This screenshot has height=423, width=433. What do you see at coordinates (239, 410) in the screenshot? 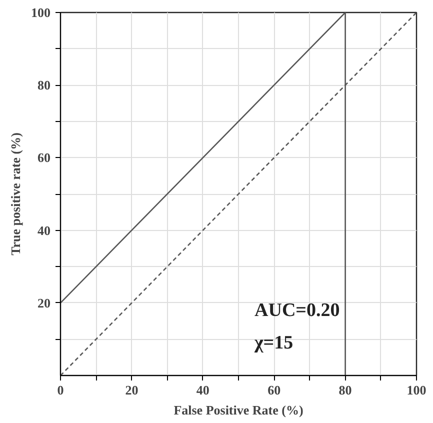
I see `x-axis-title: False Positive Rate (%)` at bounding box center [239, 410].